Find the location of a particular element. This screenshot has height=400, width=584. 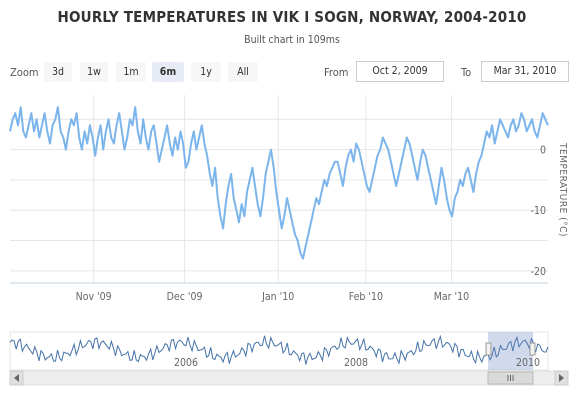

zoom-all-button: All is located at coordinates (243, 72).